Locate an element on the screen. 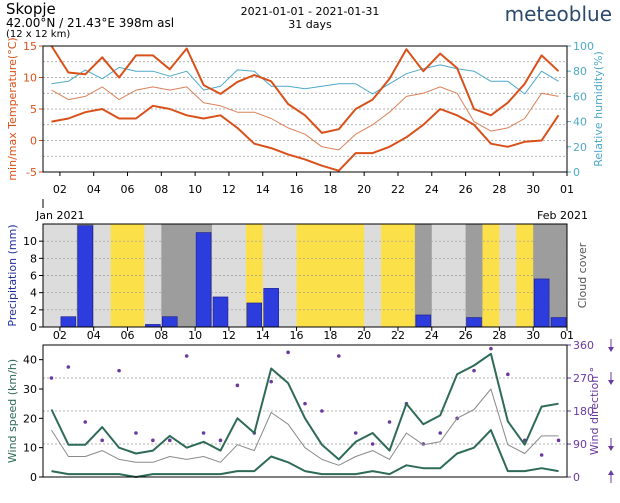  wind-speed-ytick-label: 30 is located at coordinates (30, 389).